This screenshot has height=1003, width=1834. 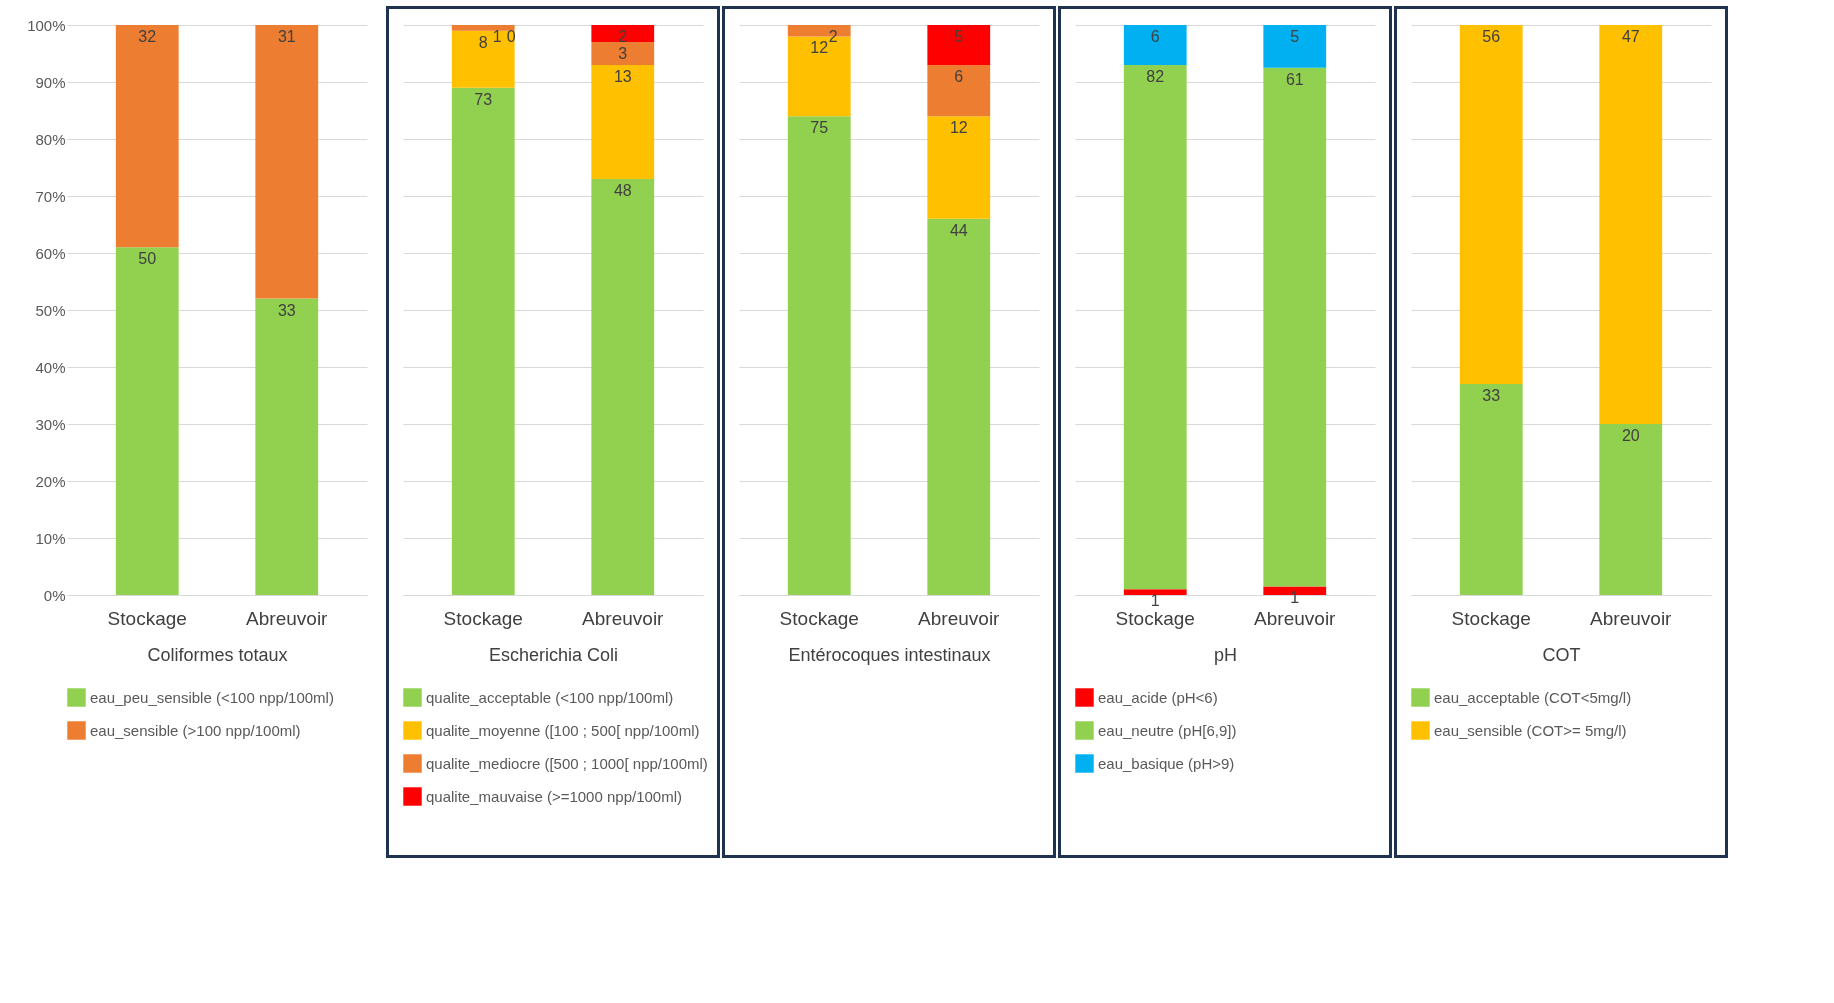 What do you see at coordinates (212, 697) in the screenshot?
I see `legend-label: eau_peu_sensible (<100 npp/100ml)` at bounding box center [212, 697].